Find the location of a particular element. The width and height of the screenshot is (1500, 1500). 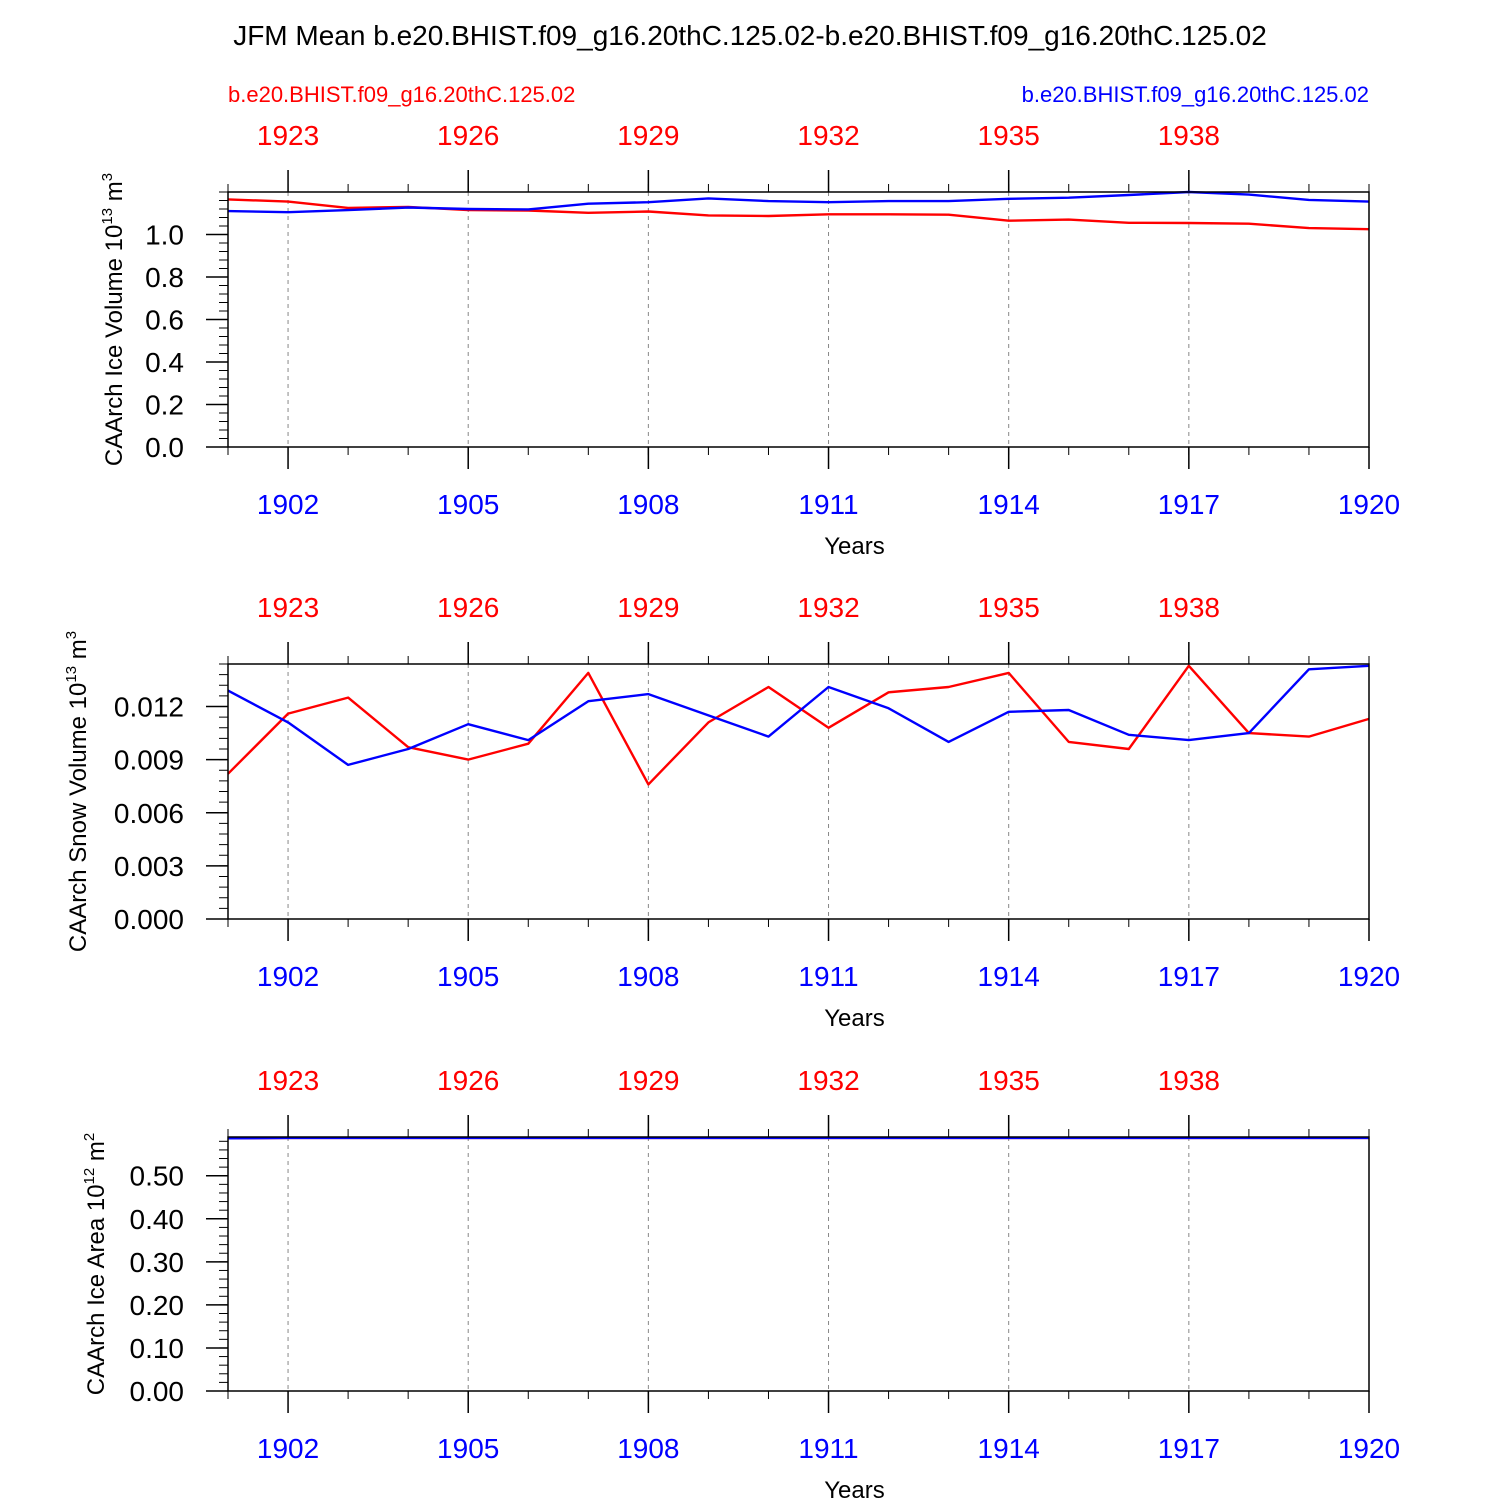

y-tick-label: 0.6 is located at coordinates (164, 320).